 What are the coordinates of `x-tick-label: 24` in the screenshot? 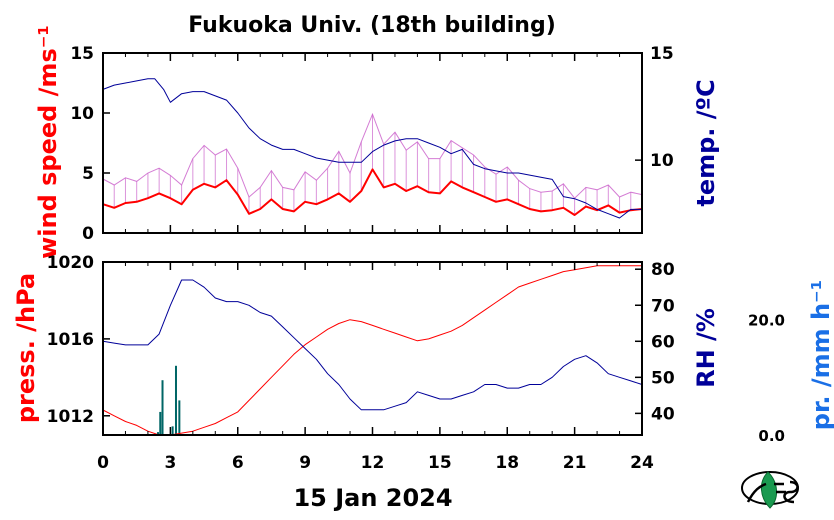 It's located at (642, 463).